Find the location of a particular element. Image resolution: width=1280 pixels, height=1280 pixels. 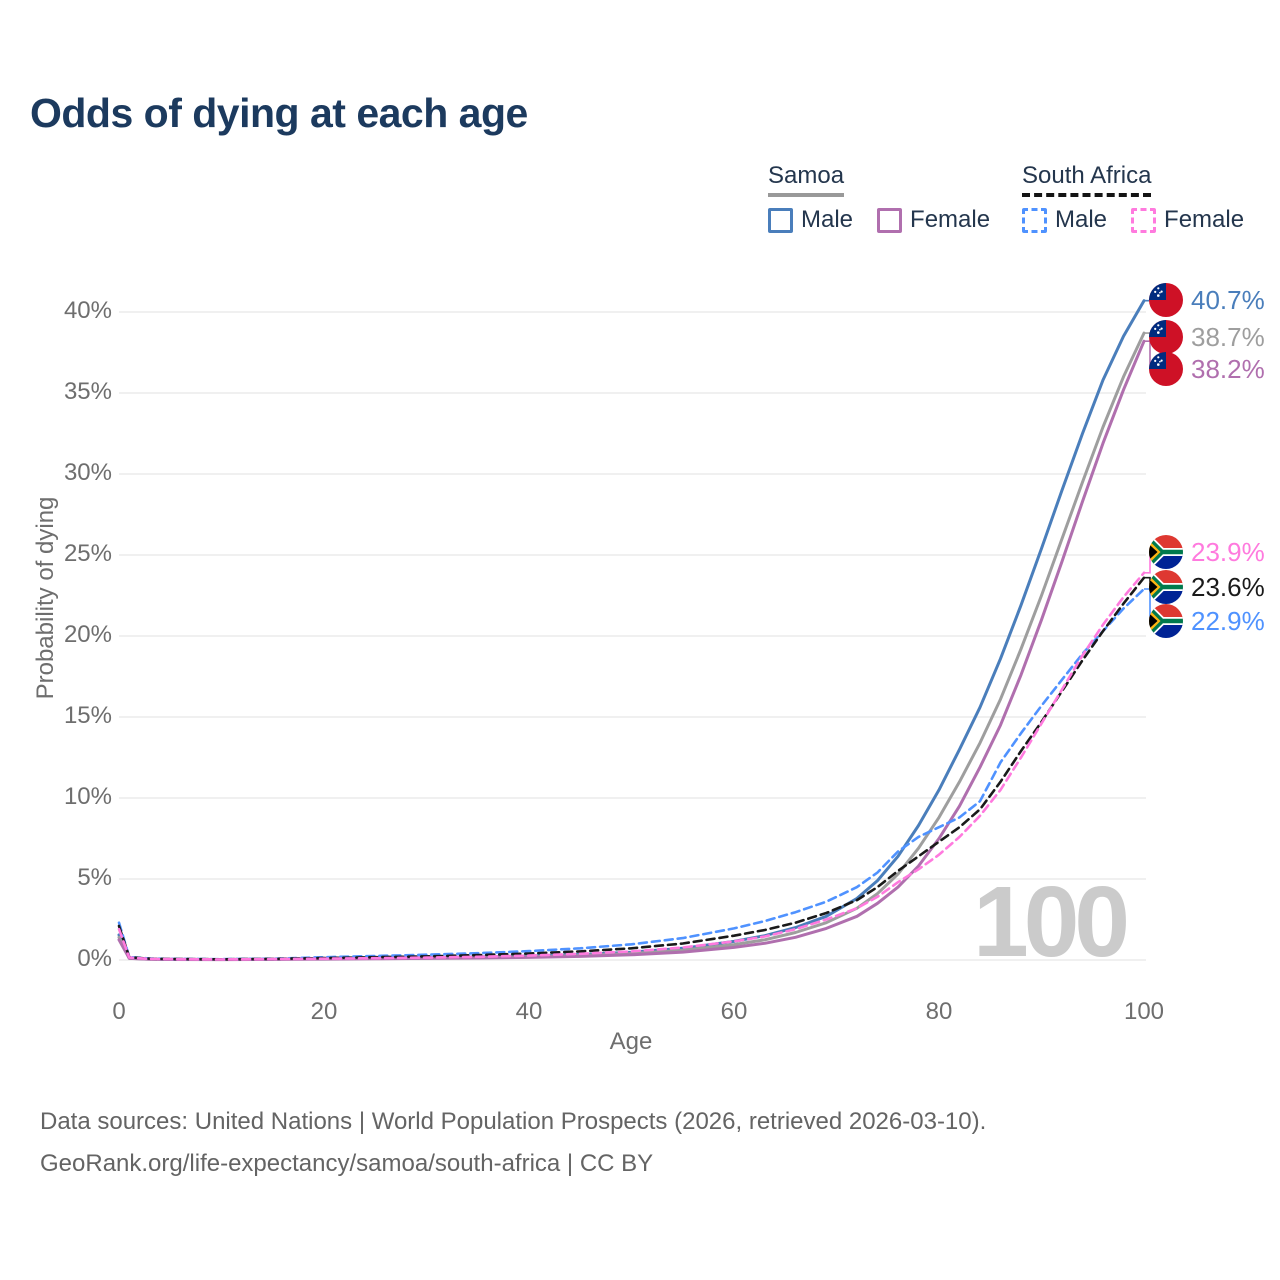

end-label-samoa-female: 38.2% is located at coordinates (1207, 369).